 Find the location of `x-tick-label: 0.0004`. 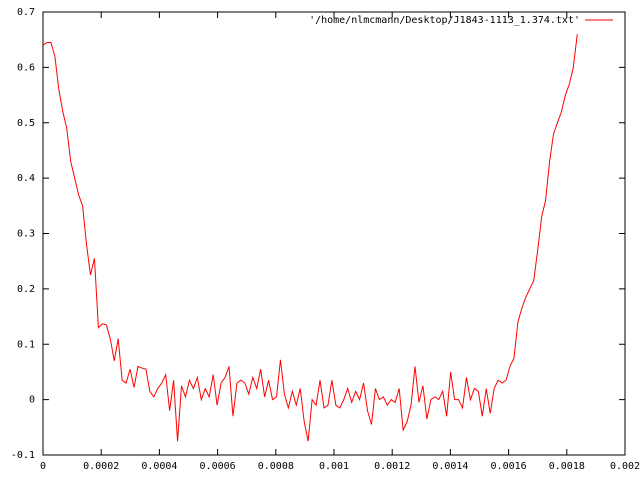

x-tick-label: 0.0004 is located at coordinates (159, 466).